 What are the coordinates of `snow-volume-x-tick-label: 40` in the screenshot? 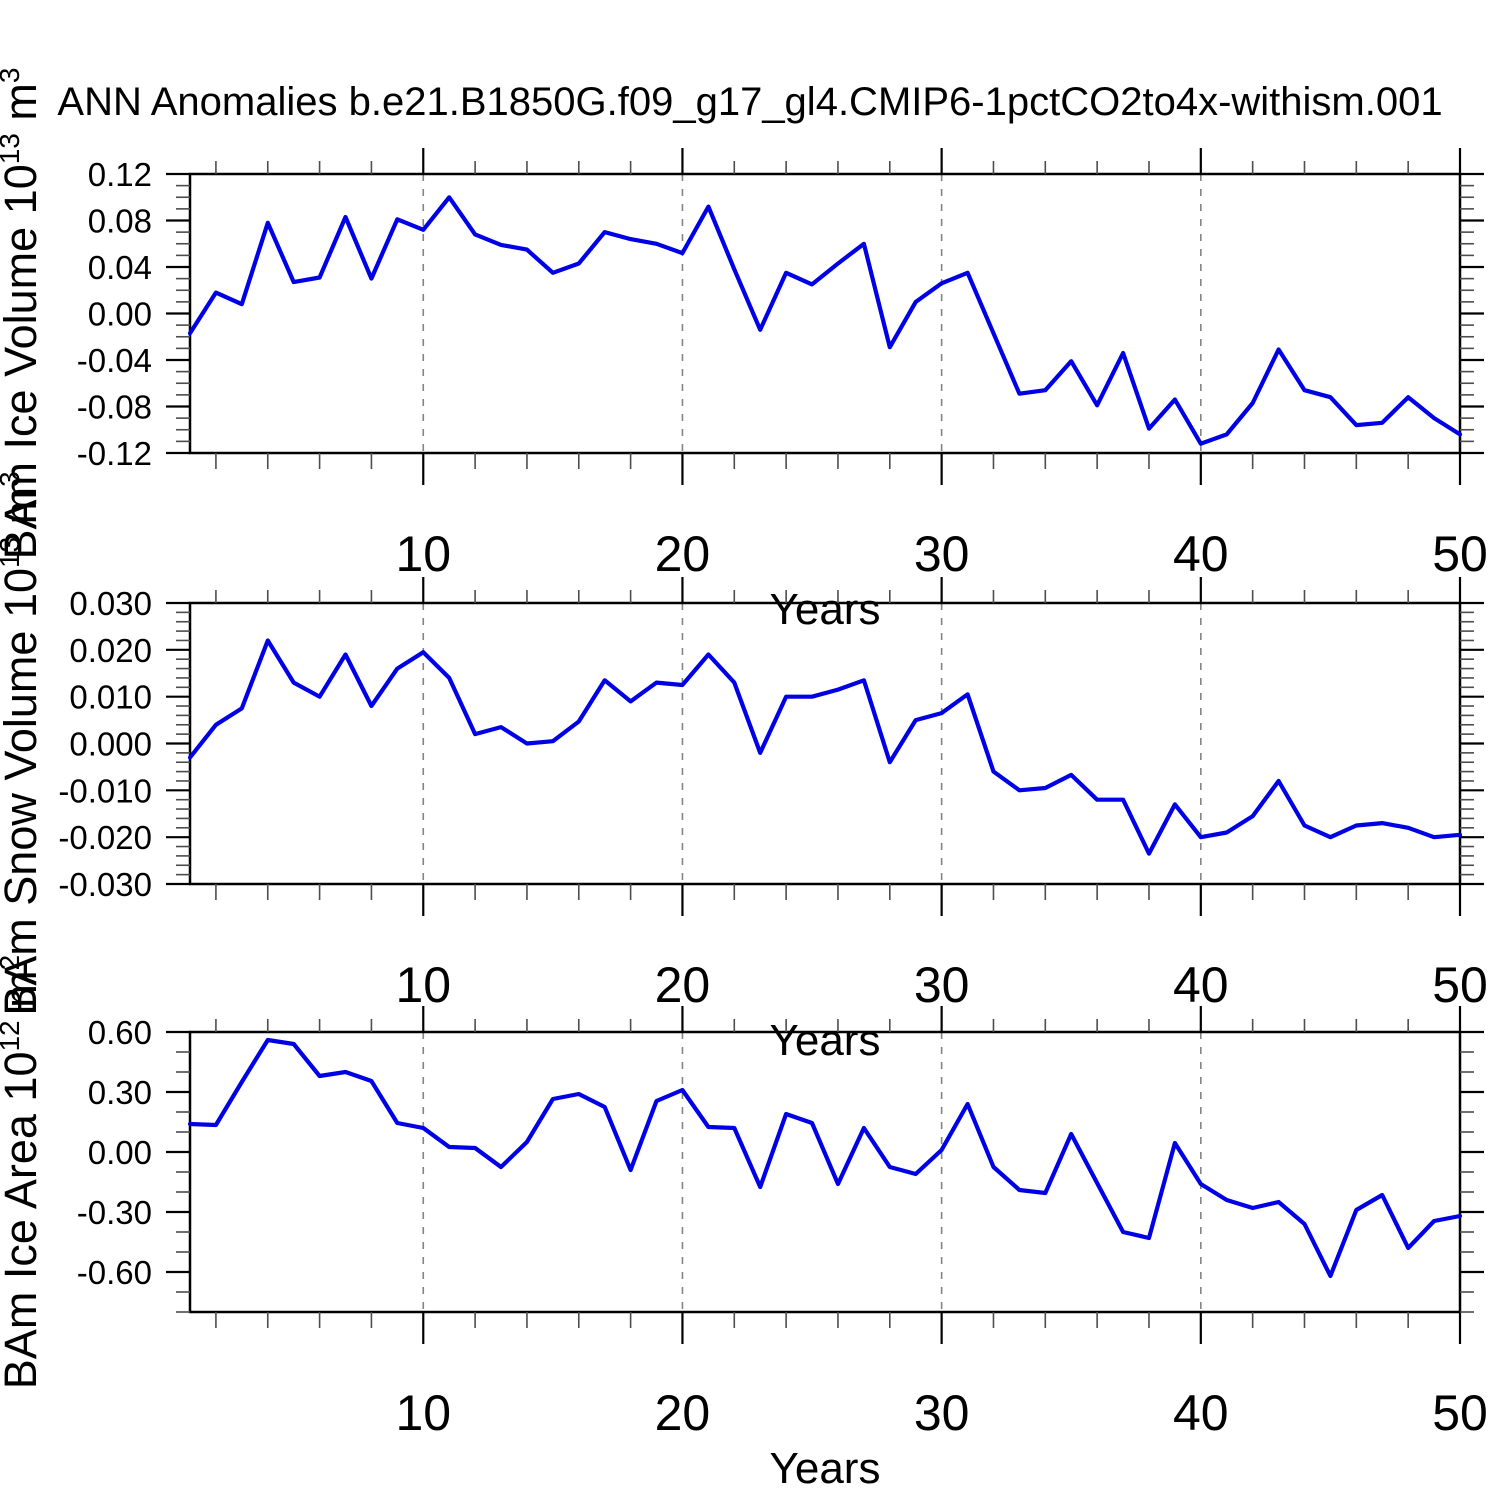 It's located at (1201, 985).